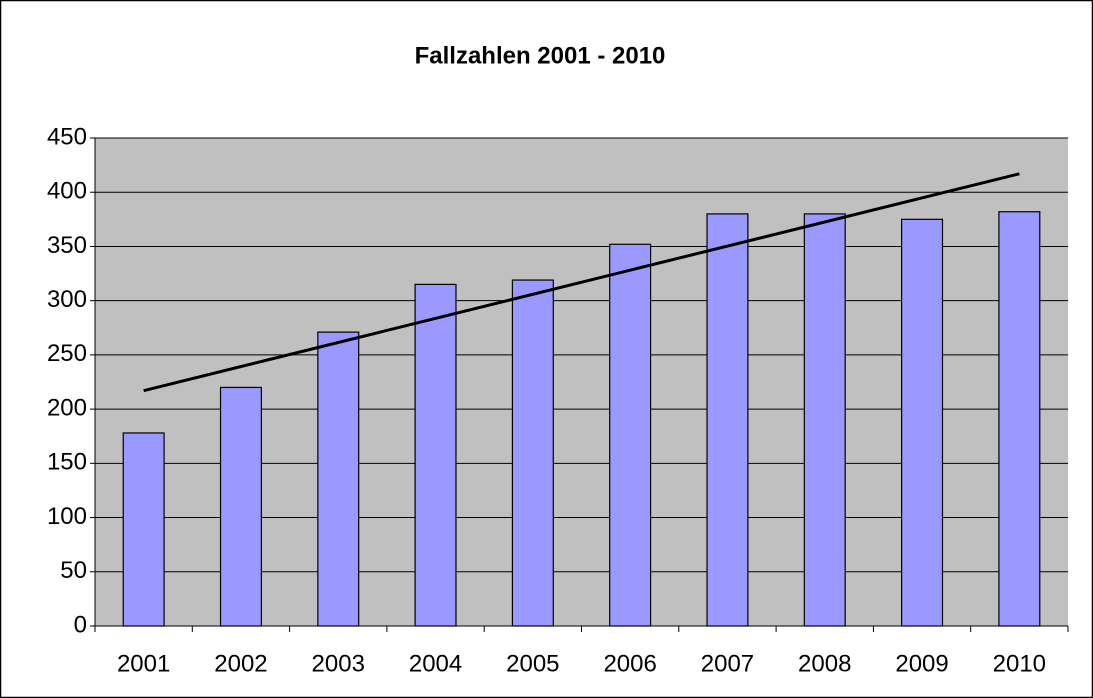 The image size is (1093, 698). I want to click on y-tick-label: 0, so click(80, 624).